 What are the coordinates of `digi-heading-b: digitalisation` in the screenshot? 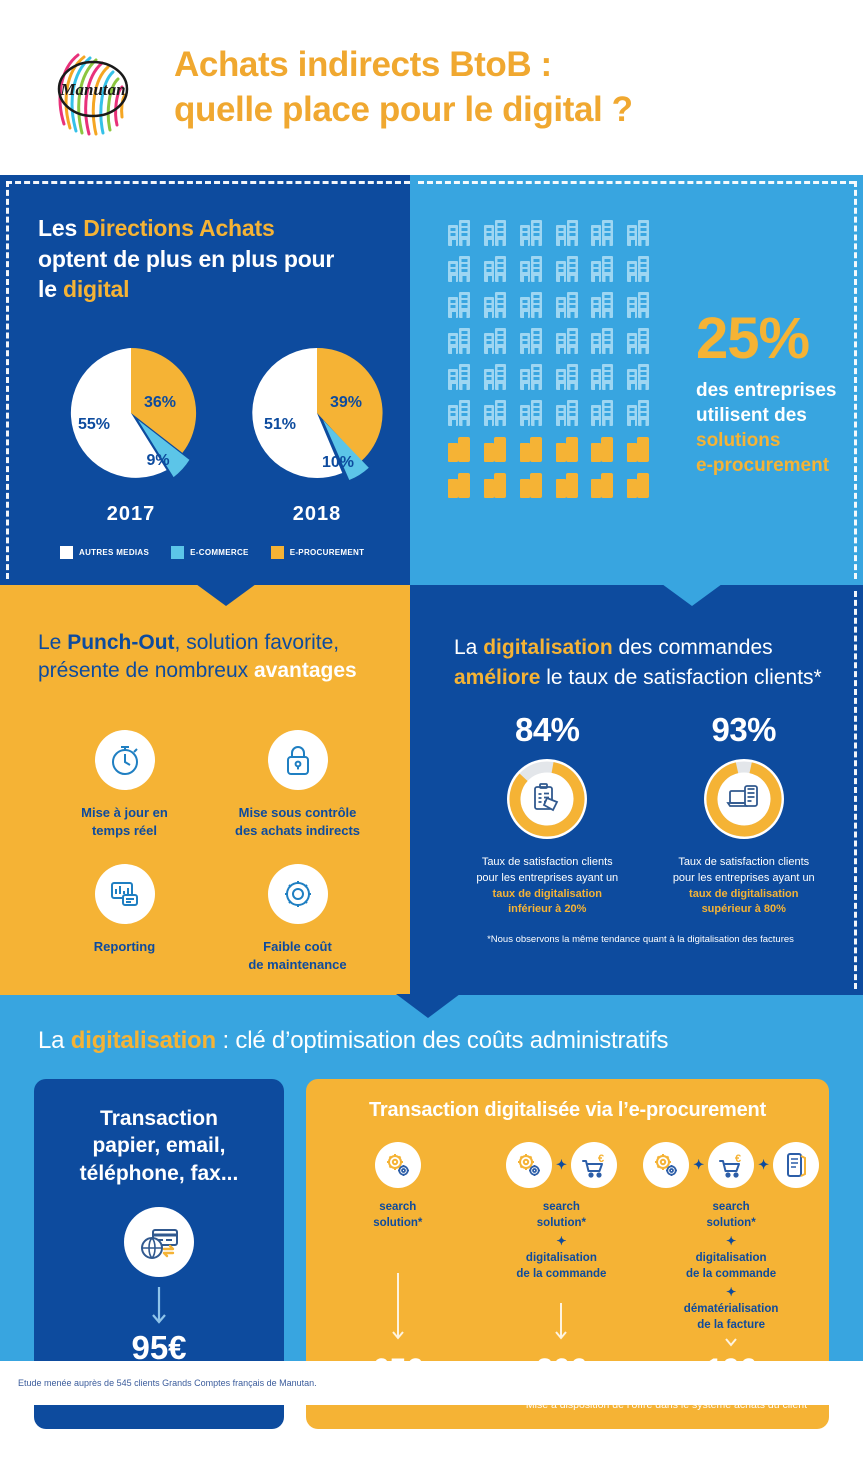 It's located at (548, 647).